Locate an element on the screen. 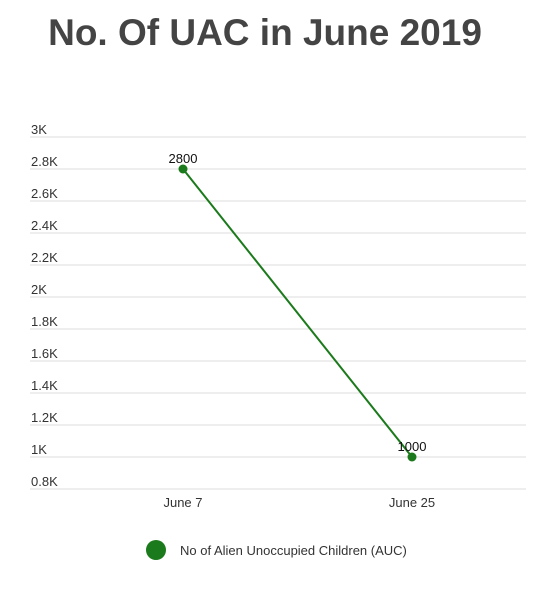 The image size is (544, 616). y-tick-label: 1.2K is located at coordinates (44, 417).